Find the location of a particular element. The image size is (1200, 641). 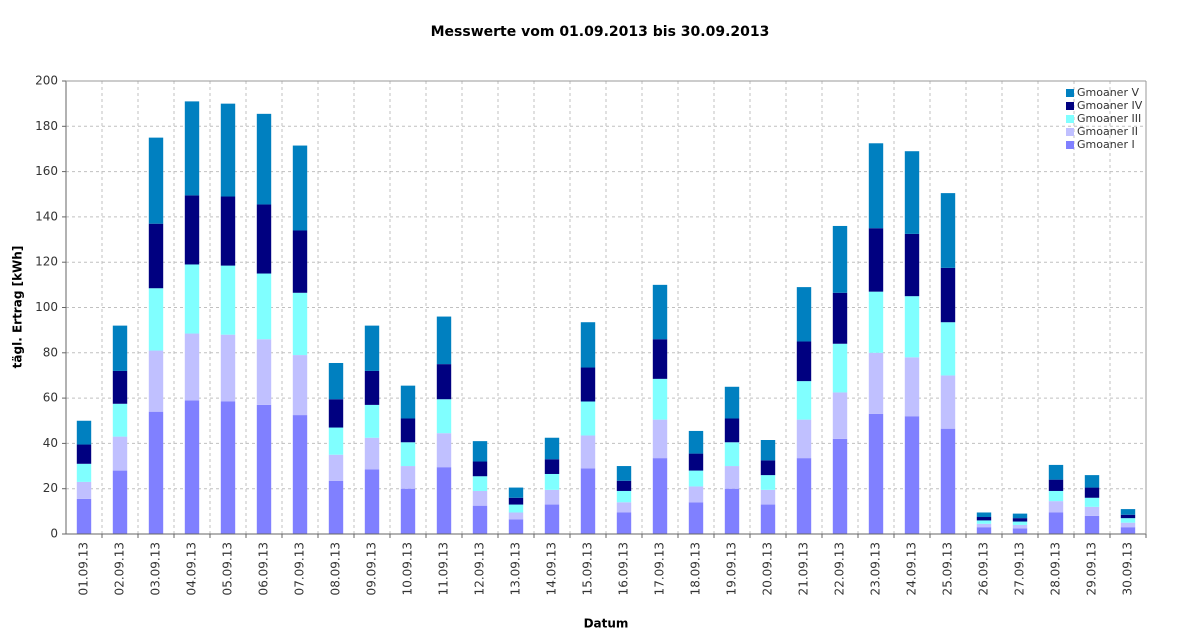

x-tick-label: 25.09.13 is located at coordinates (948, 568).